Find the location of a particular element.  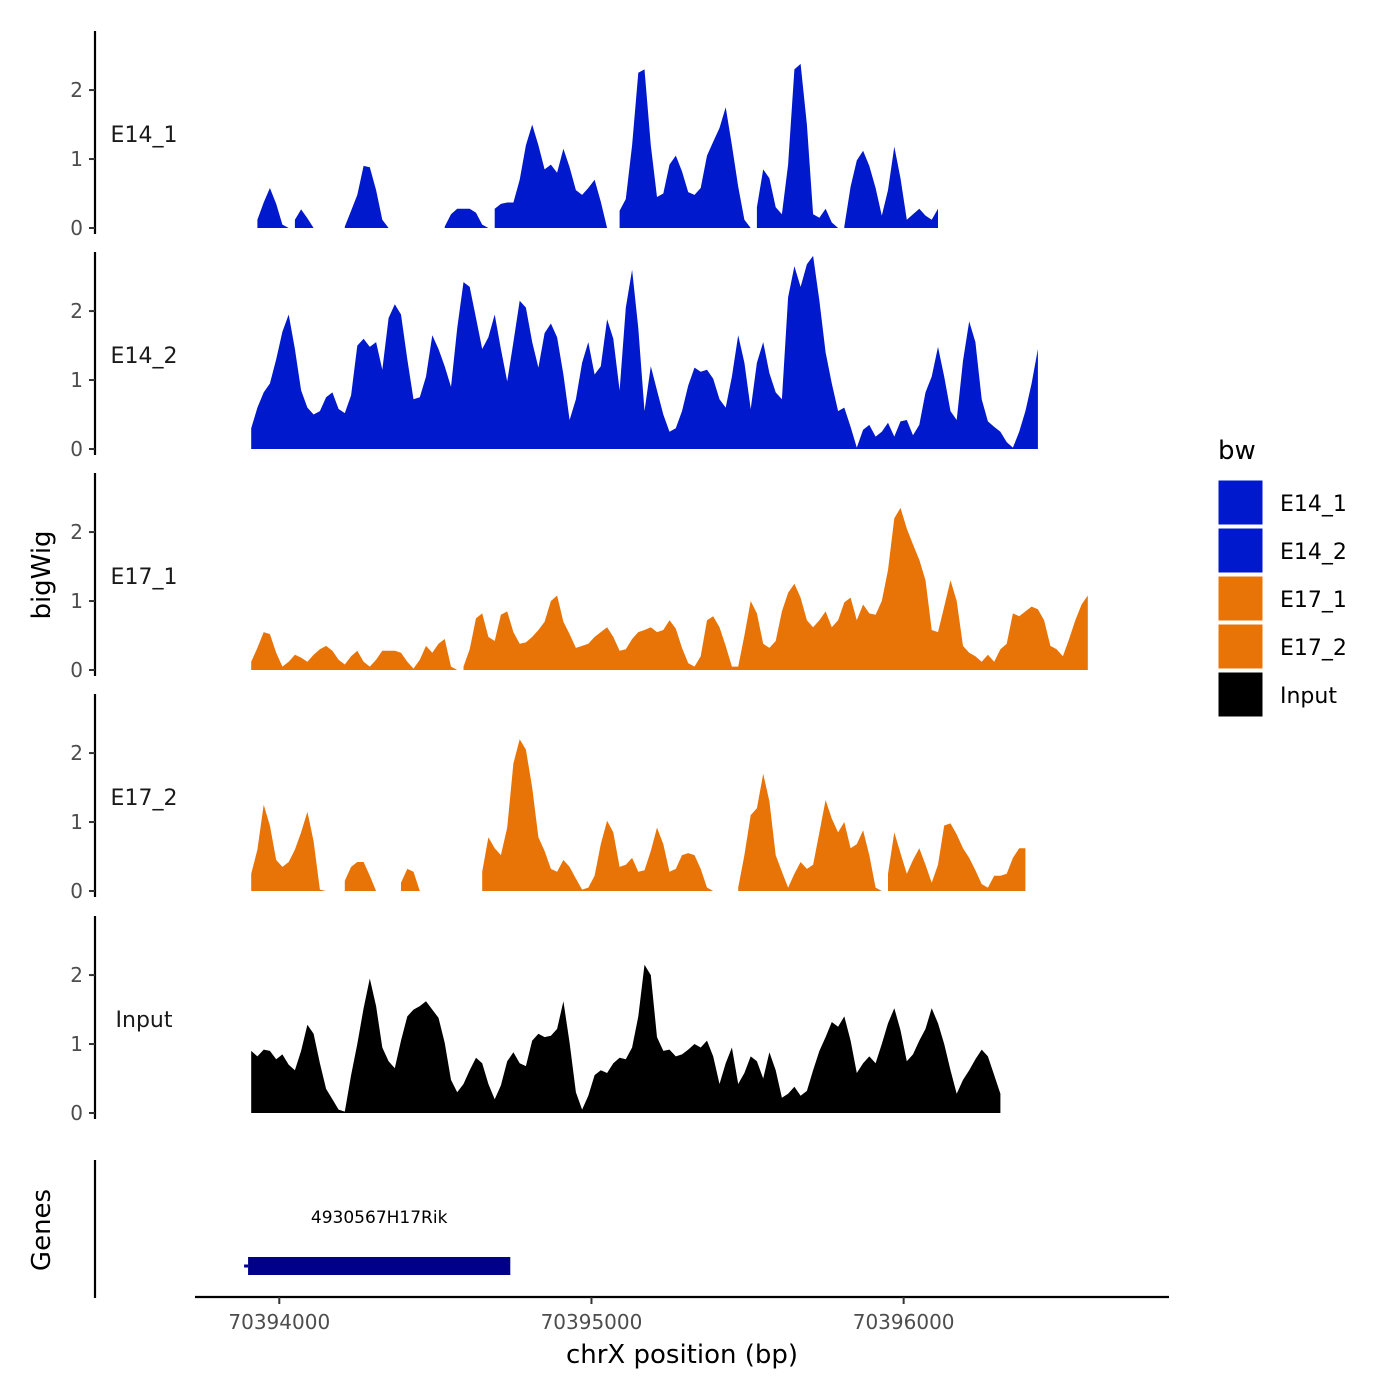

x-tick-label: 70396000 is located at coordinates (904, 1322).